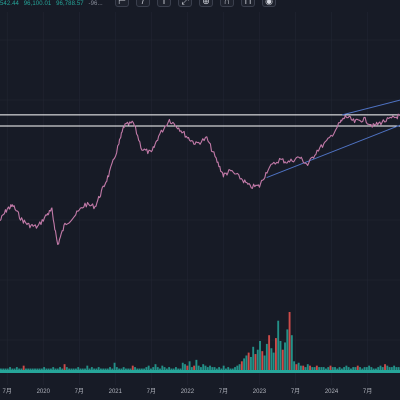  What do you see at coordinates (206, 3) in the screenshot?
I see `zoom-tool-icon: ⊕` at bounding box center [206, 3].